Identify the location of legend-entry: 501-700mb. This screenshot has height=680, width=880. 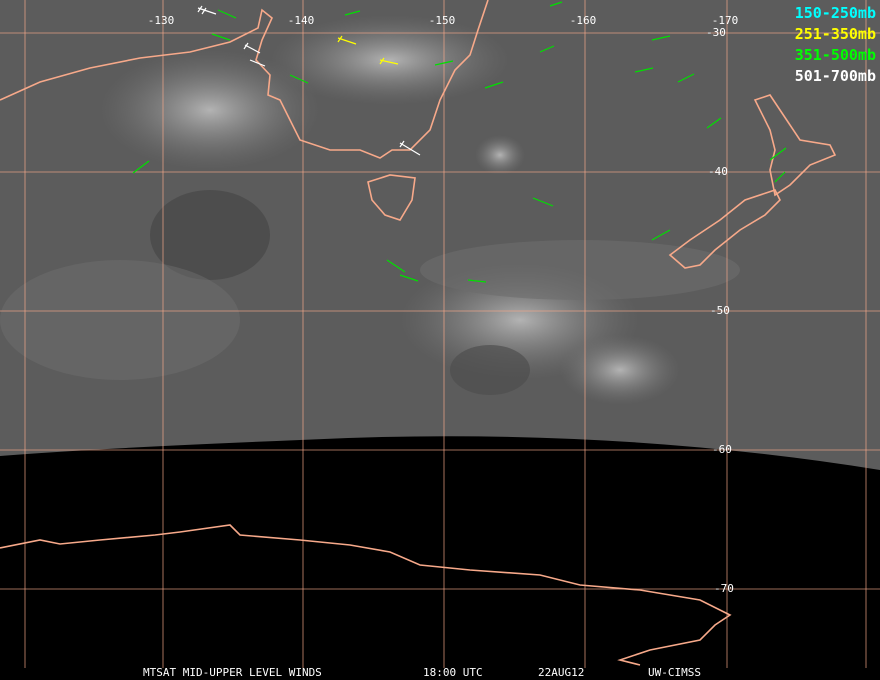
(835, 76).